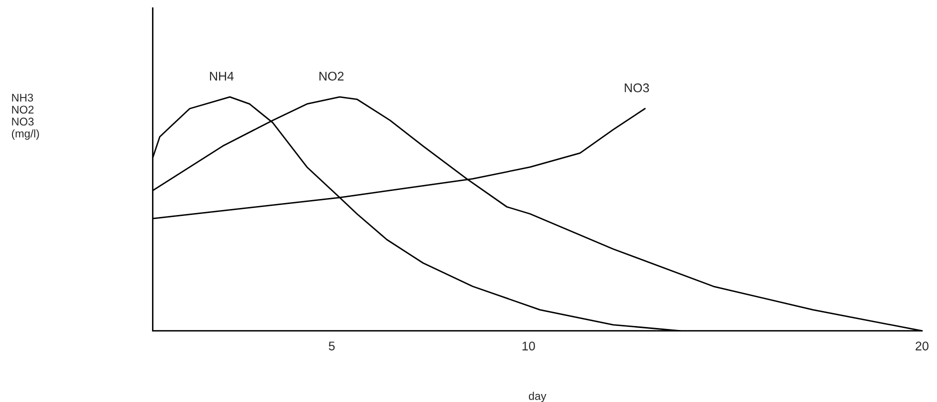  I want to click on series-label: NO3, so click(636, 87).